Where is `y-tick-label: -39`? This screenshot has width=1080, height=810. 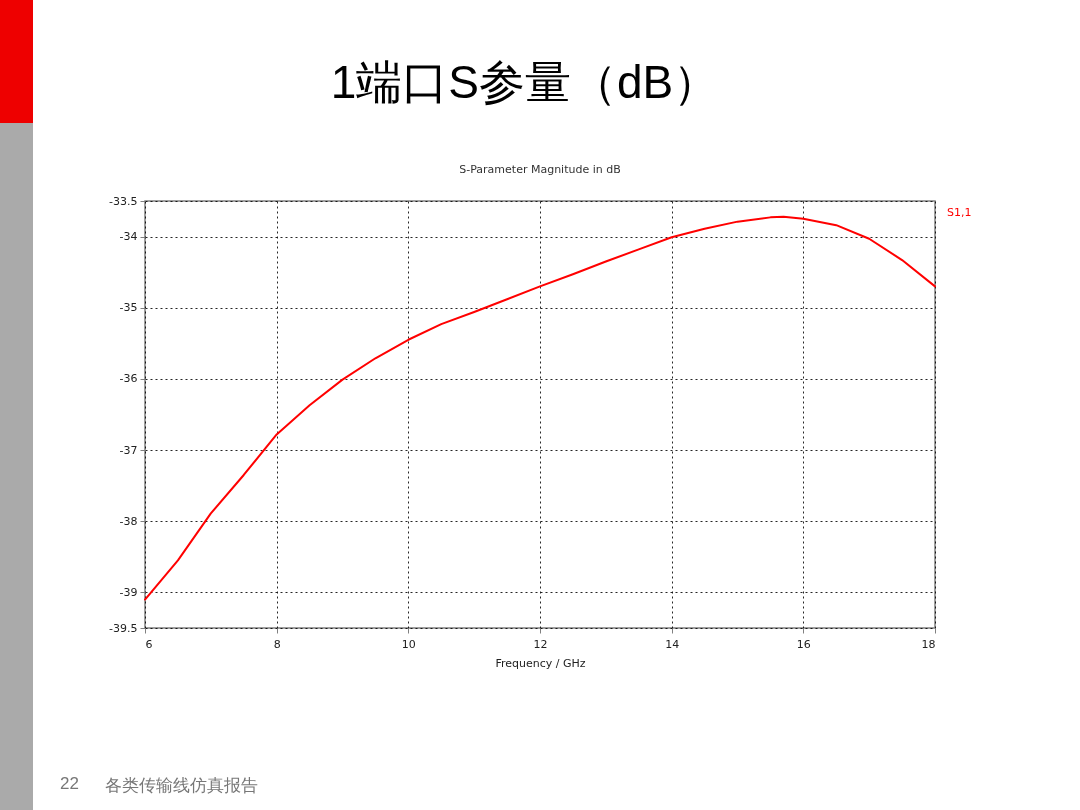 y-tick-label: -39 is located at coordinates (128, 592).